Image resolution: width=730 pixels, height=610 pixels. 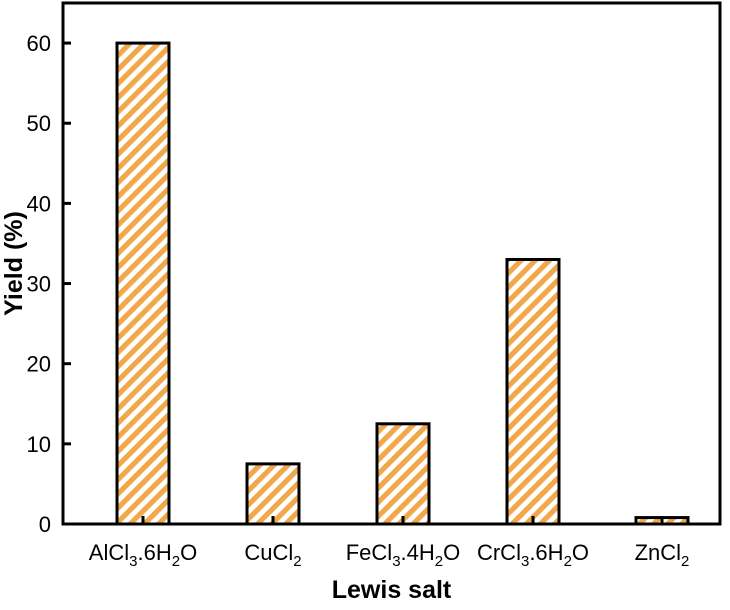 What do you see at coordinates (45, 524) in the screenshot?
I see `y-tick-label: 0` at bounding box center [45, 524].